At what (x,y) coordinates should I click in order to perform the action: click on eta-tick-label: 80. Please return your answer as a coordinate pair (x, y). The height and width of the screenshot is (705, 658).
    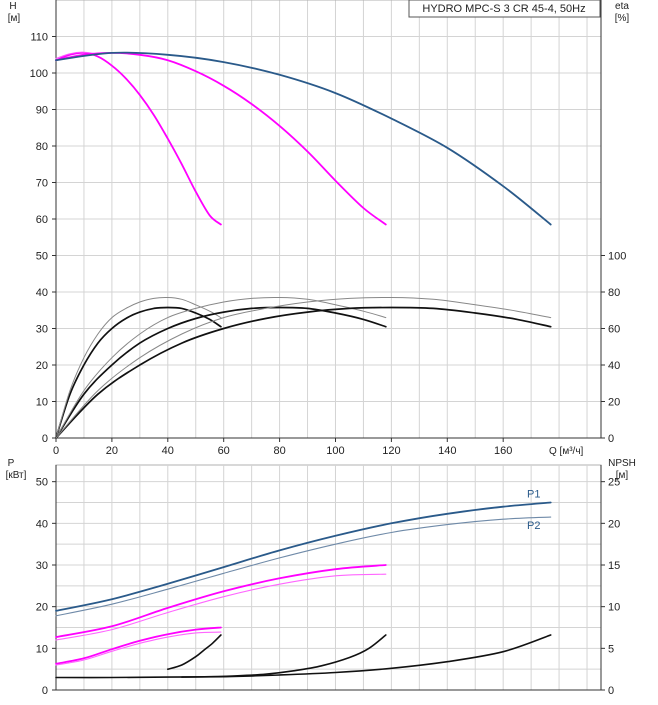
    Looking at the image, I should click on (614, 293).